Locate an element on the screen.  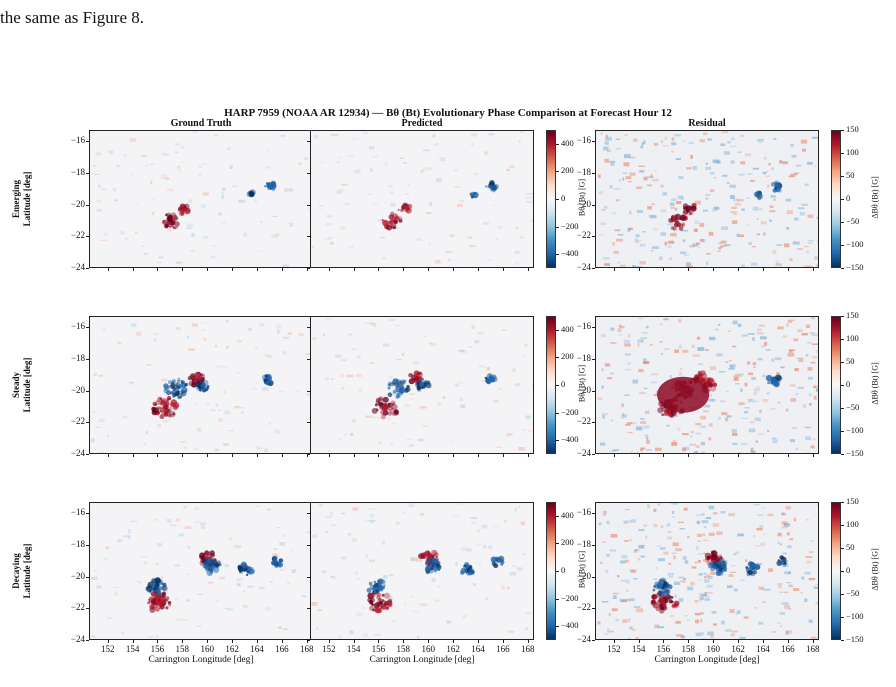
column-title-ground-truth: Ground Truth is located at coordinates (201, 123).